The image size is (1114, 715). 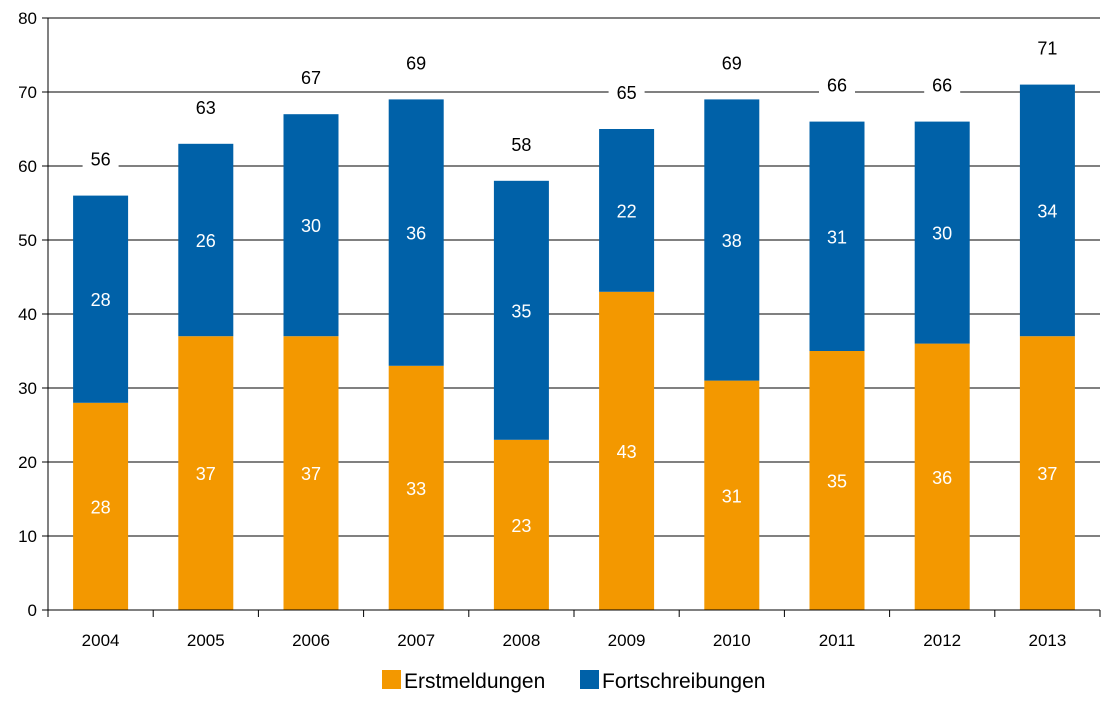 I want to click on total-label: 63, so click(x=206, y=108).